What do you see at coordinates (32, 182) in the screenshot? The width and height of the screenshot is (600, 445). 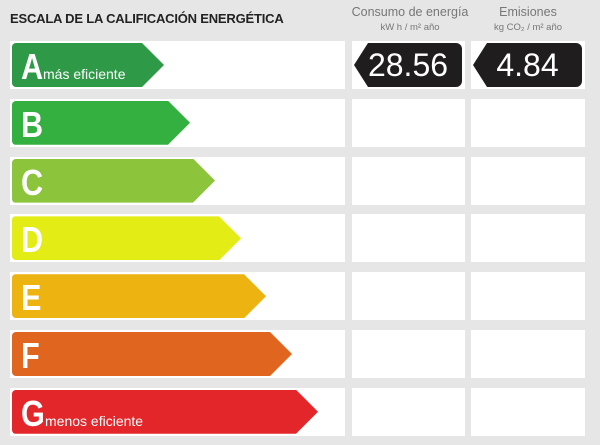 I see `rating-letter: C` at bounding box center [32, 182].